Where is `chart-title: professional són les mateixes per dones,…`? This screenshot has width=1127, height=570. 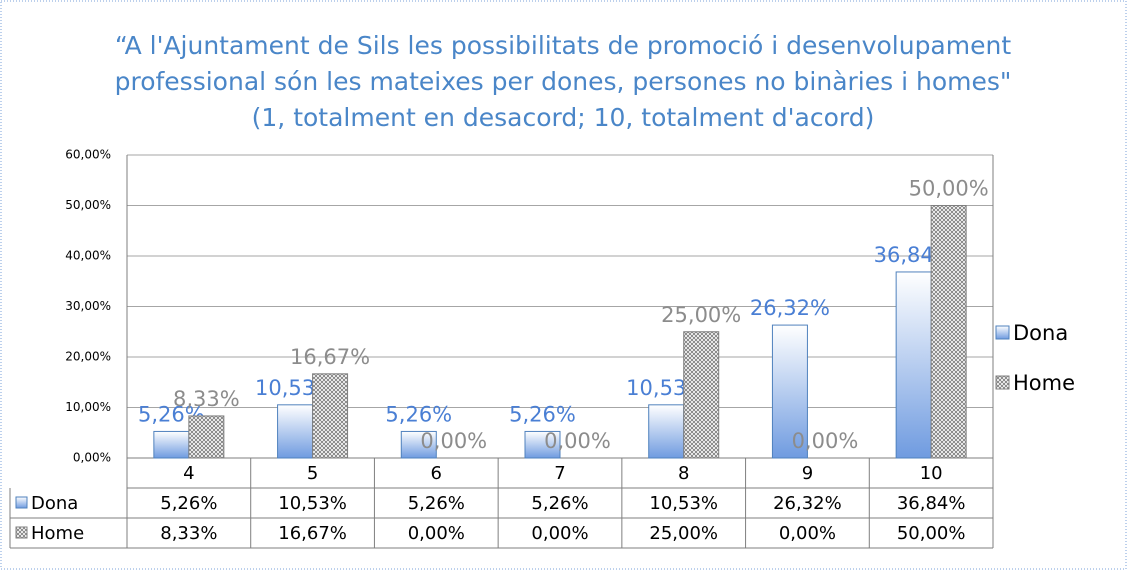
chart-title: professional són les mateixes per dones,… is located at coordinates (563, 81).